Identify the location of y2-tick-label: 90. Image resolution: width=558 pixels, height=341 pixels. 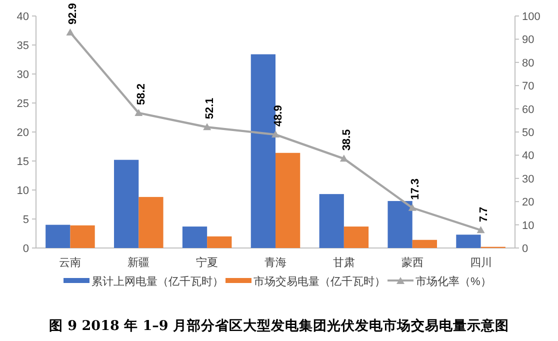
(528, 40).